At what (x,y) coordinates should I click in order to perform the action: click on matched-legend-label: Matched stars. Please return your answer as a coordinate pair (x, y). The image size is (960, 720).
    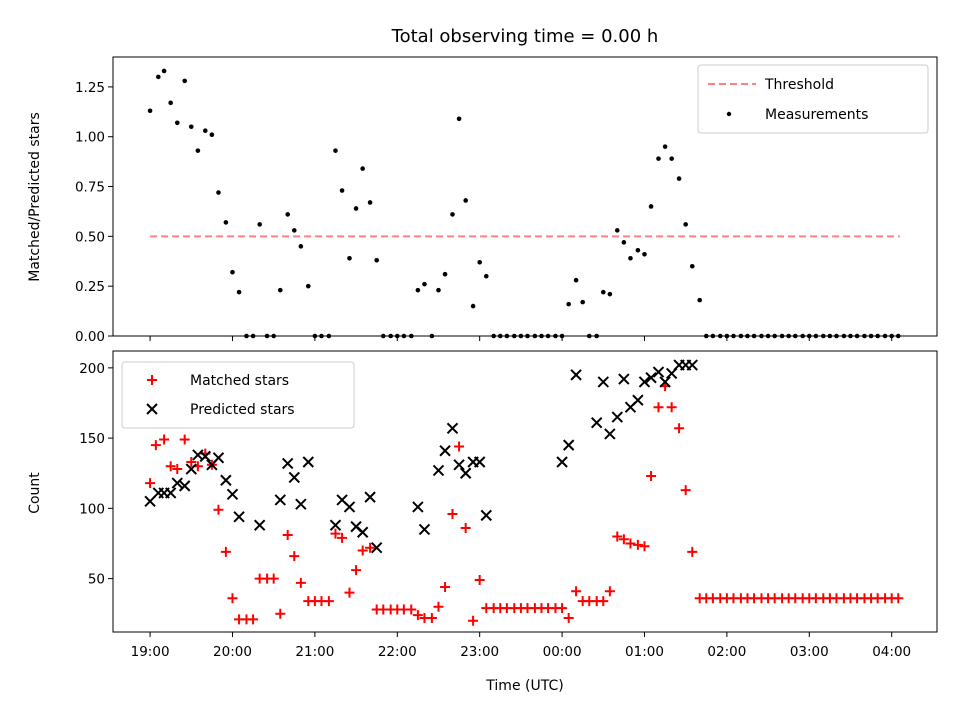
    Looking at the image, I should click on (239, 381).